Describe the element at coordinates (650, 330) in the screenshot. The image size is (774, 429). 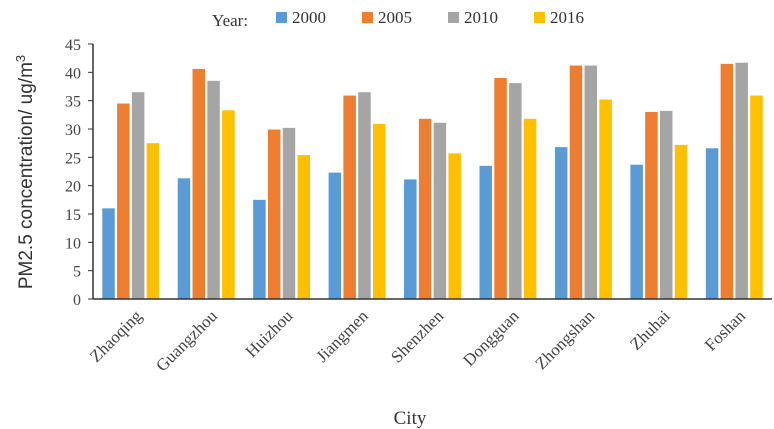
I see `x-tick-label: Zhuhai` at that location.